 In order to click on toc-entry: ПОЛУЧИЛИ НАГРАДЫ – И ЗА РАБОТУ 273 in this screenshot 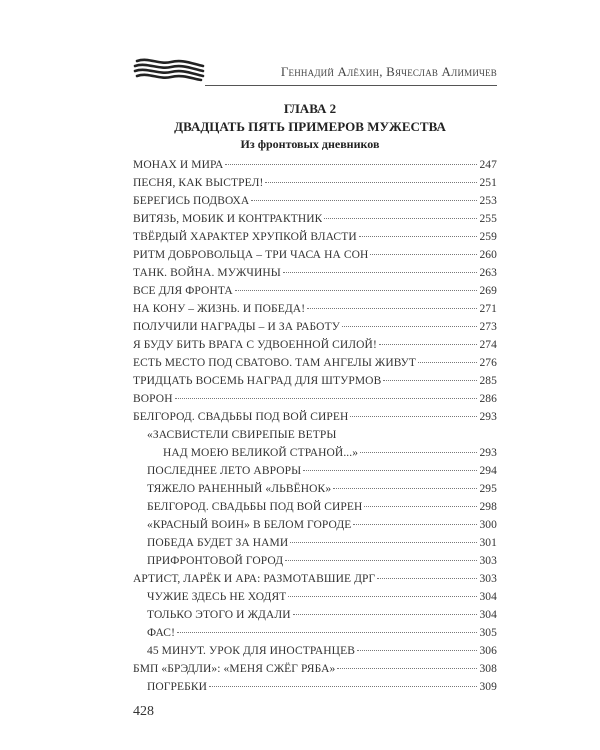, I will do `click(315, 327)`.